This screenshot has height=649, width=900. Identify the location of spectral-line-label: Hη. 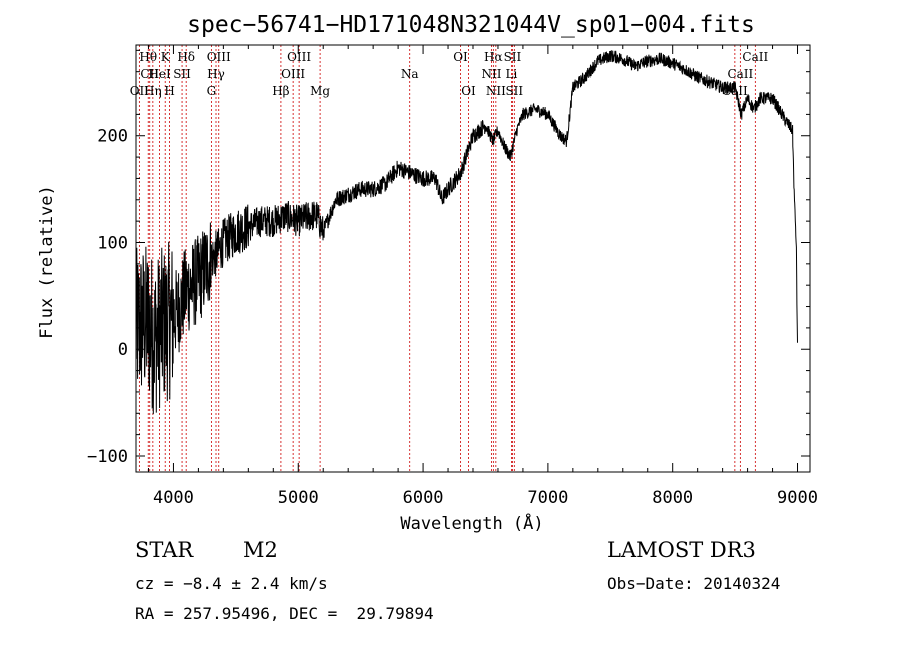
(153, 91).